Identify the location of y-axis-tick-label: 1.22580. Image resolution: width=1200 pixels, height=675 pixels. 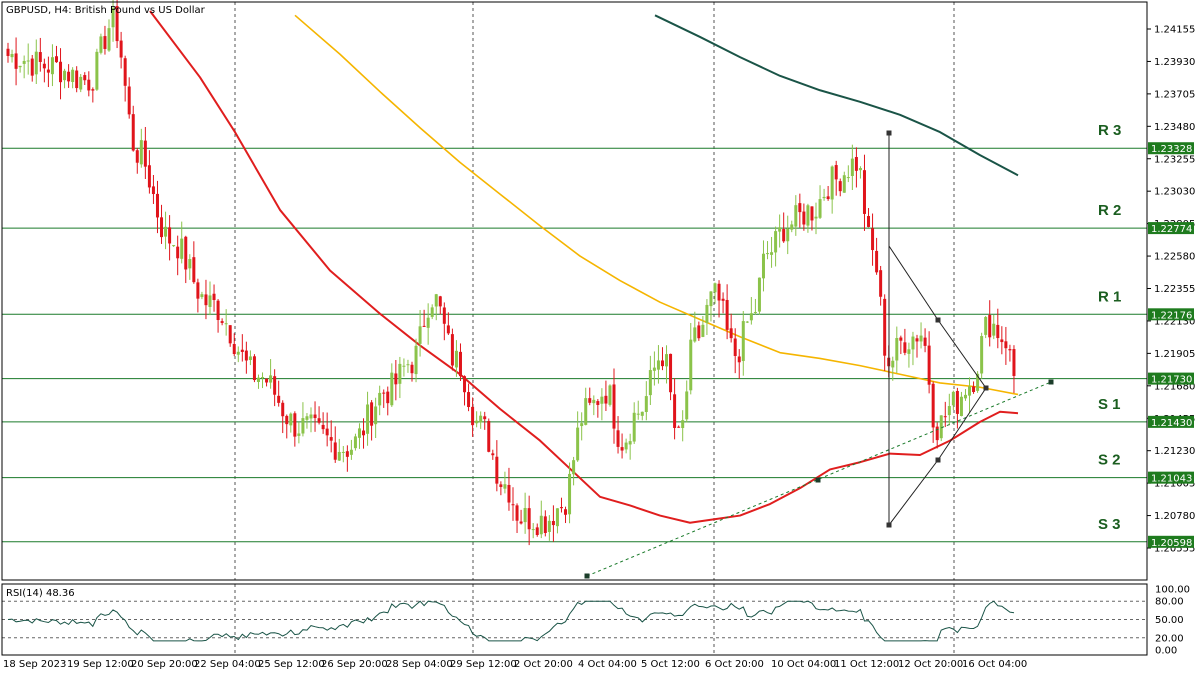
(1174, 257).